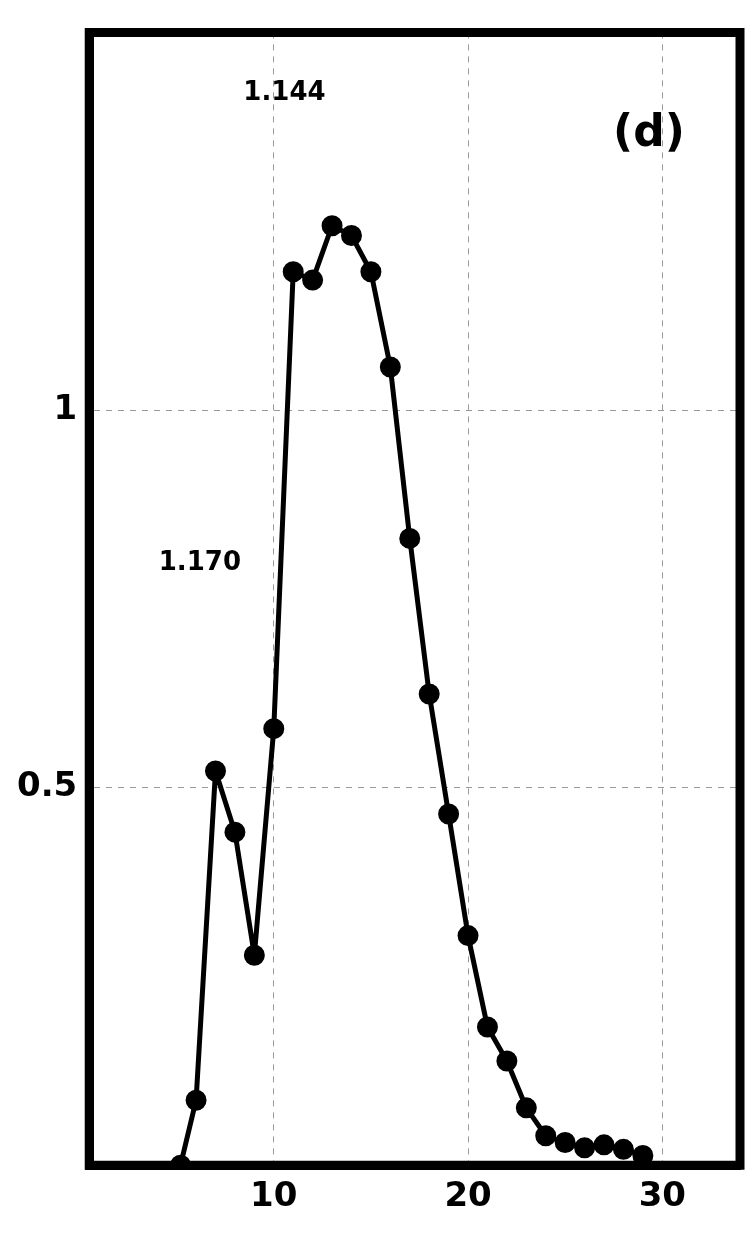  Describe the element at coordinates (284, 90) in the screenshot. I see `annotation: 1.144` at that location.